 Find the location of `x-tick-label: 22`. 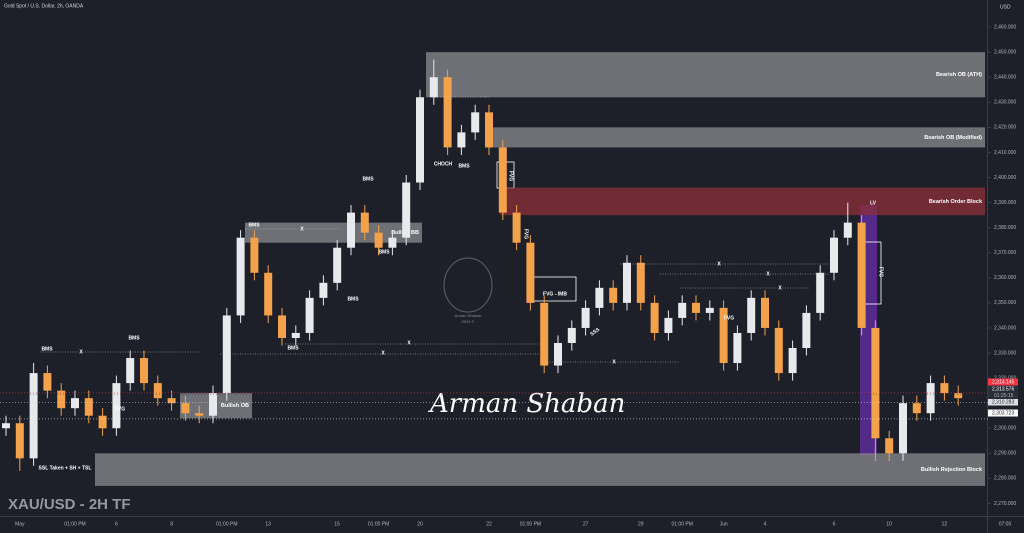

x-tick-label: 22 is located at coordinates (489, 524).